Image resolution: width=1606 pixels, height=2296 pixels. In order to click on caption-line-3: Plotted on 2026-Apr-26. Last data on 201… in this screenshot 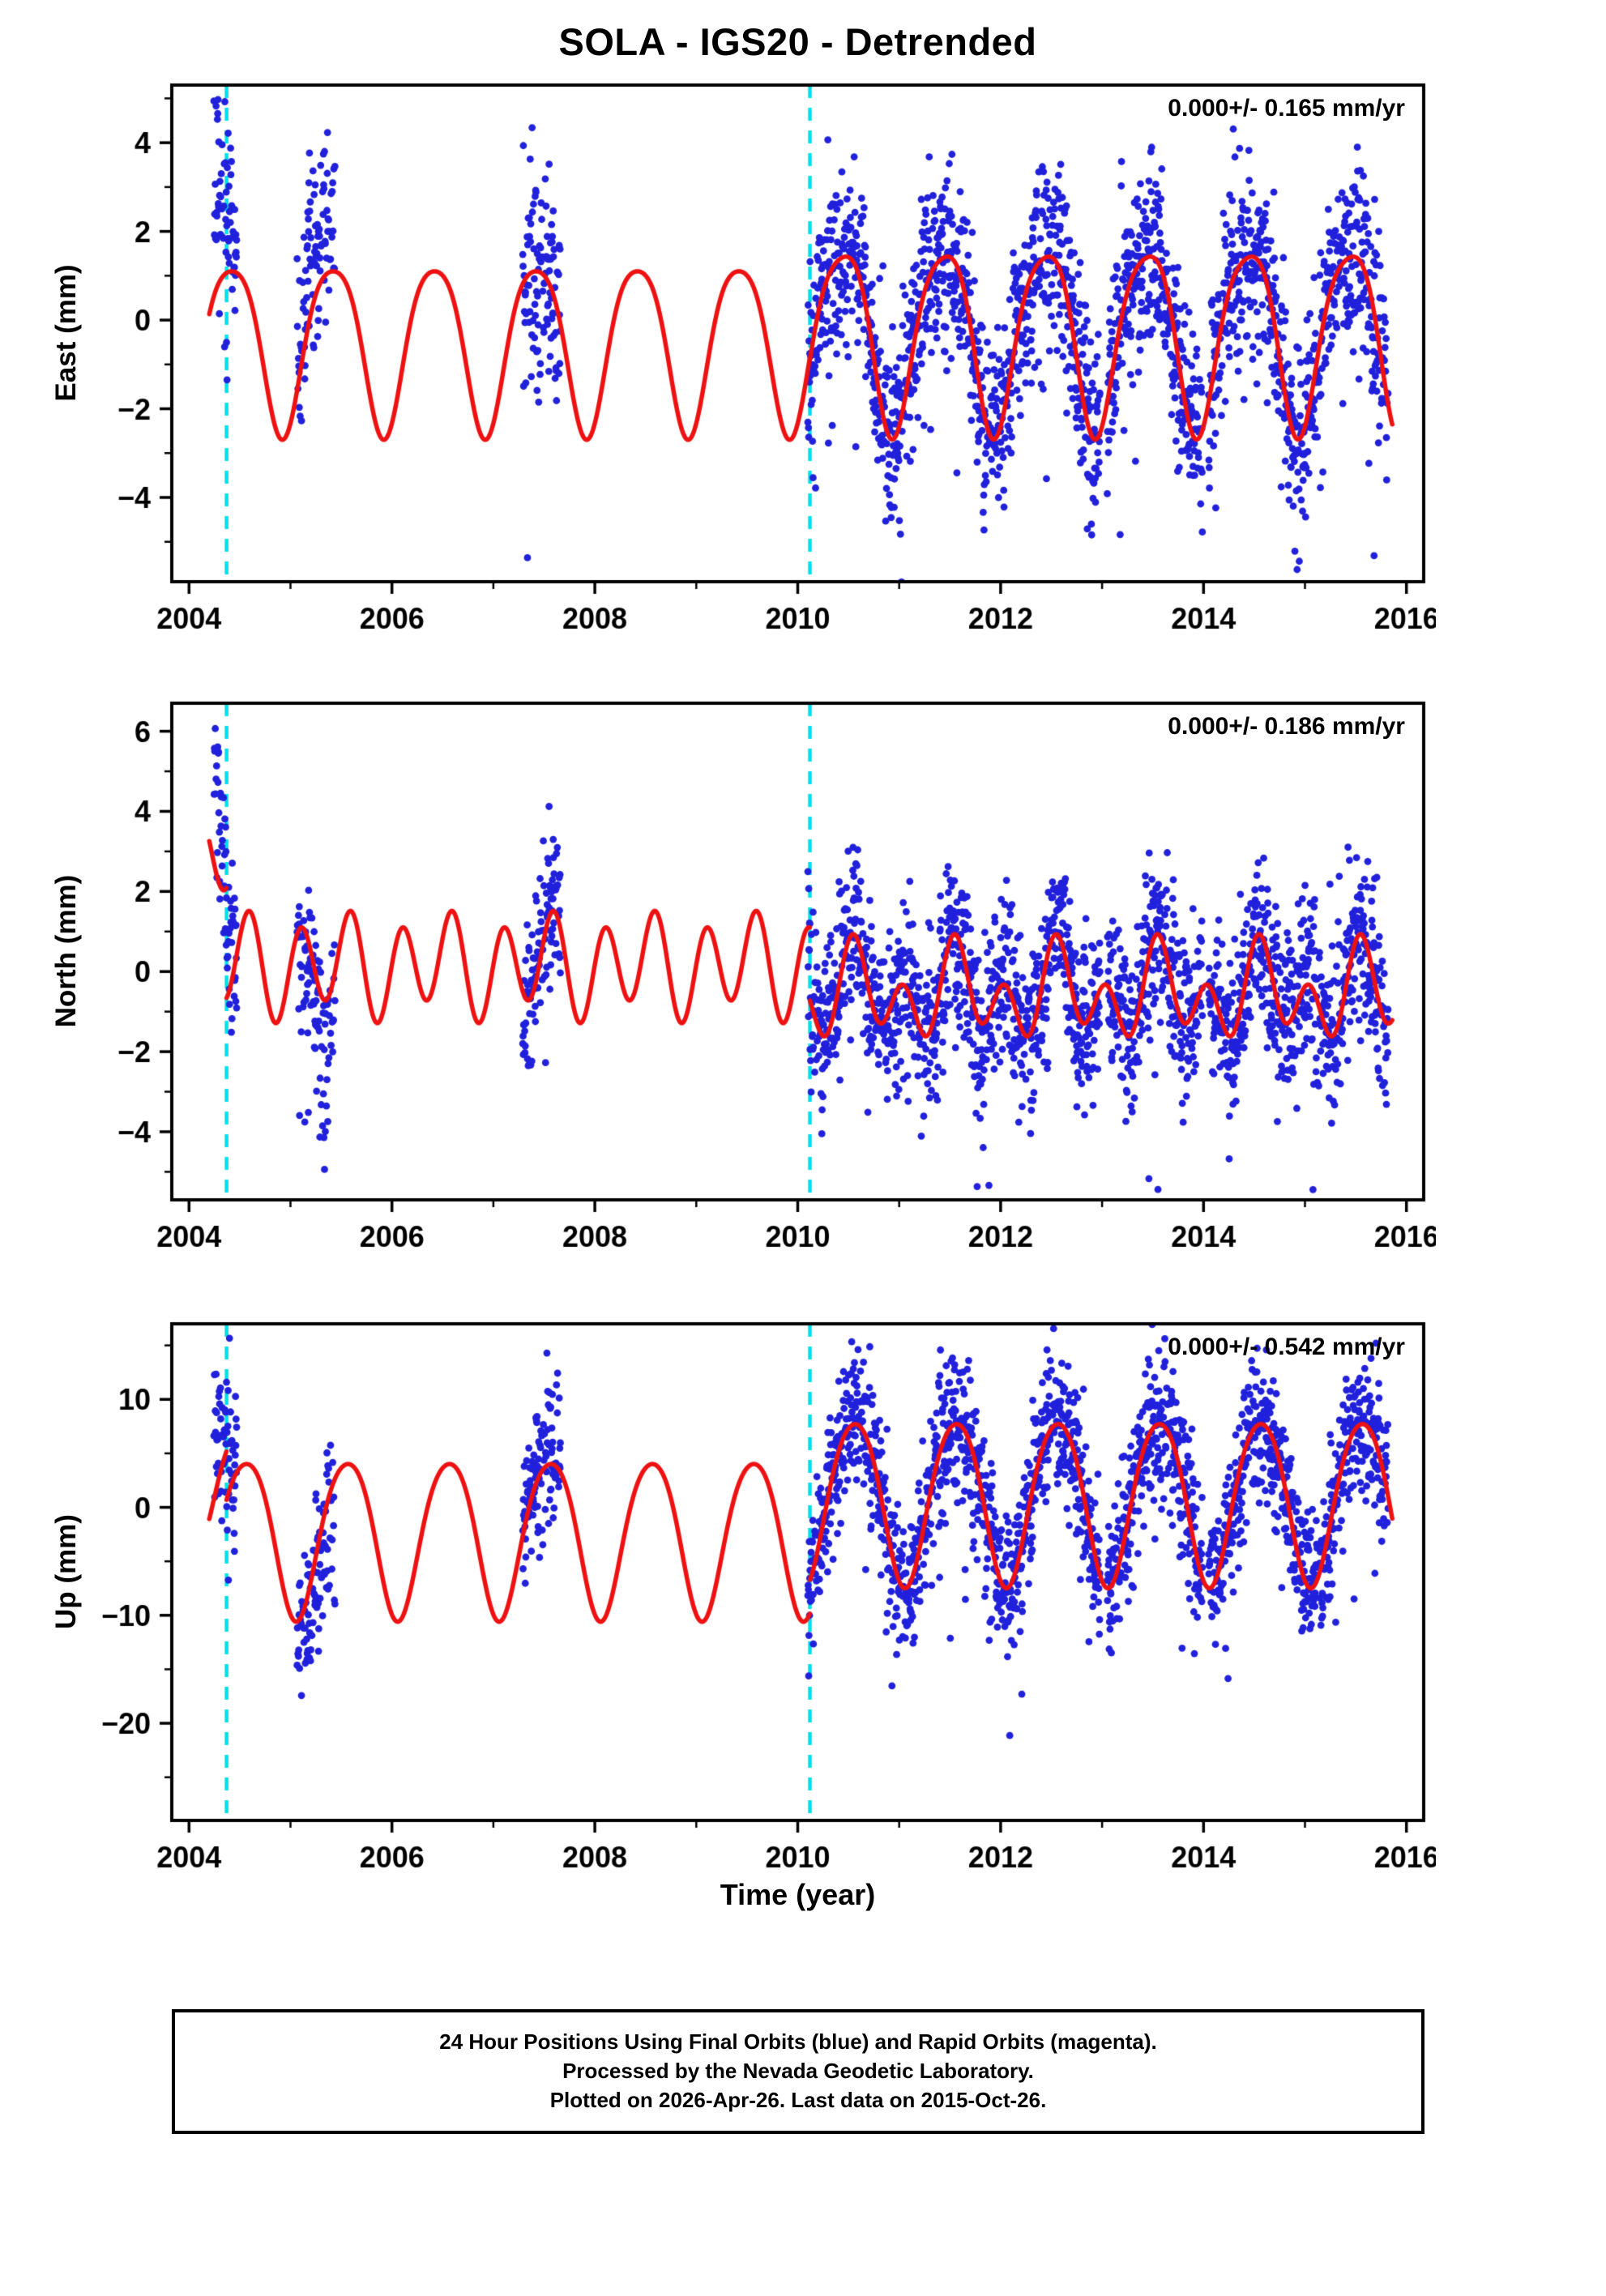, I will do `click(798, 2100)`.